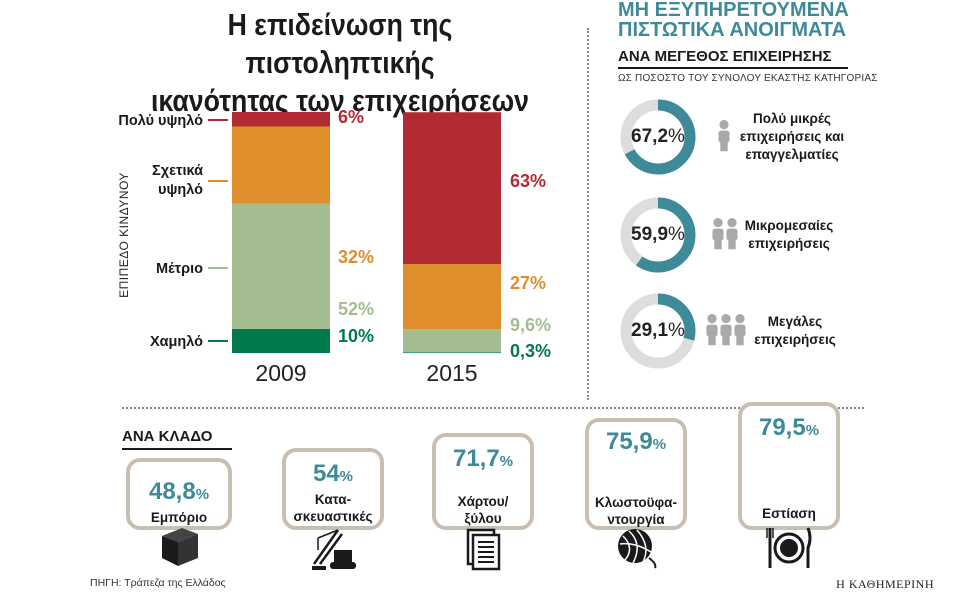  What do you see at coordinates (158, 583) in the screenshot?
I see `source-note: ΠΗΓΗ: Τράπεζα της Ελλάδος` at bounding box center [158, 583].